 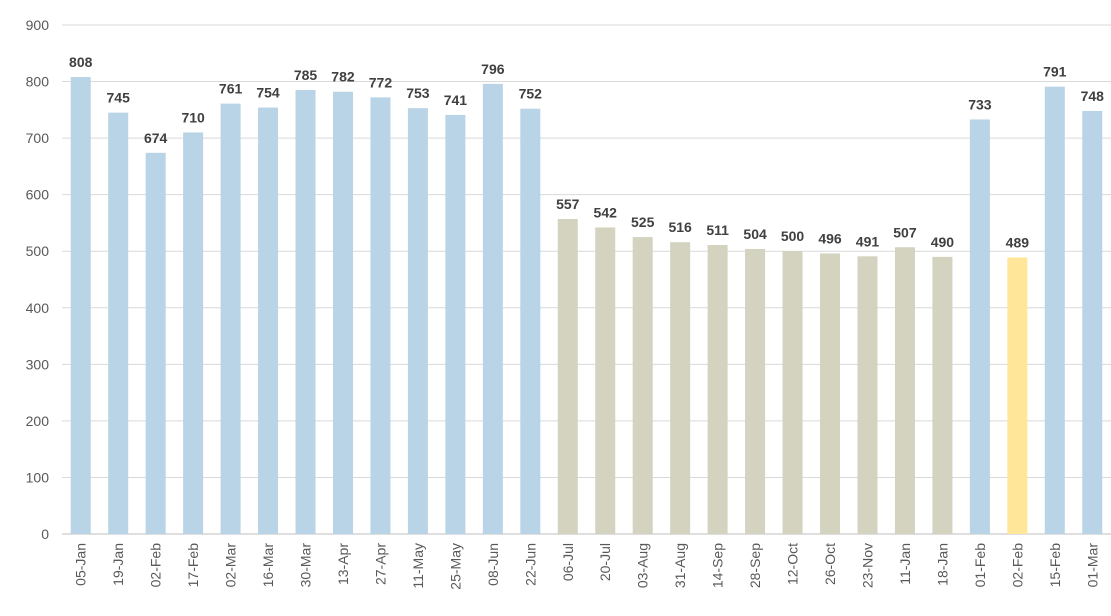 What do you see at coordinates (793, 236) in the screenshot?
I see `data-label: 500` at bounding box center [793, 236].